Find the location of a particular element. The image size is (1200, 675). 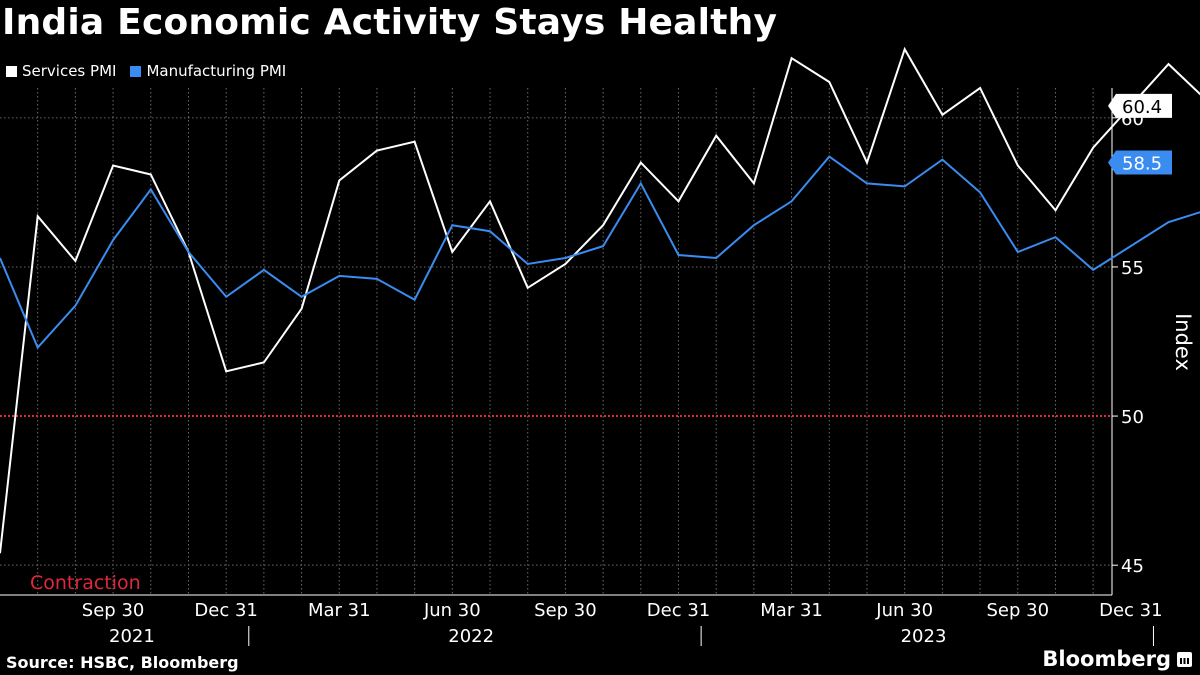

legend-label-manufacturing: Manufacturing PMI is located at coordinates (216, 71).